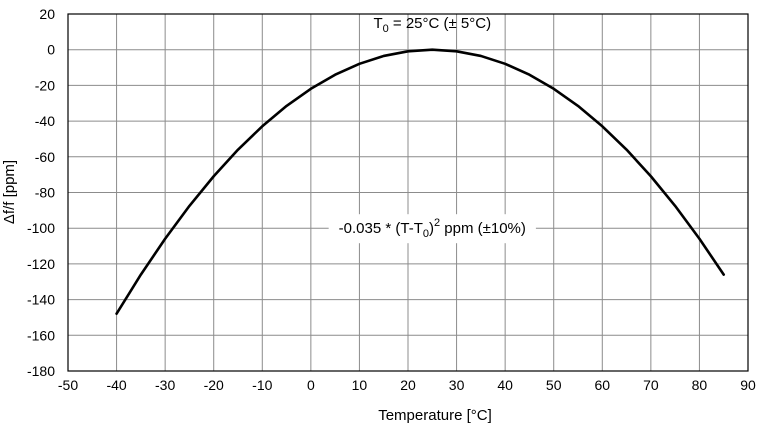 The image size is (770, 430). Describe the element at coordinates (165, 385) in the screenshot. I see `x-tick-label: -30` at that location.